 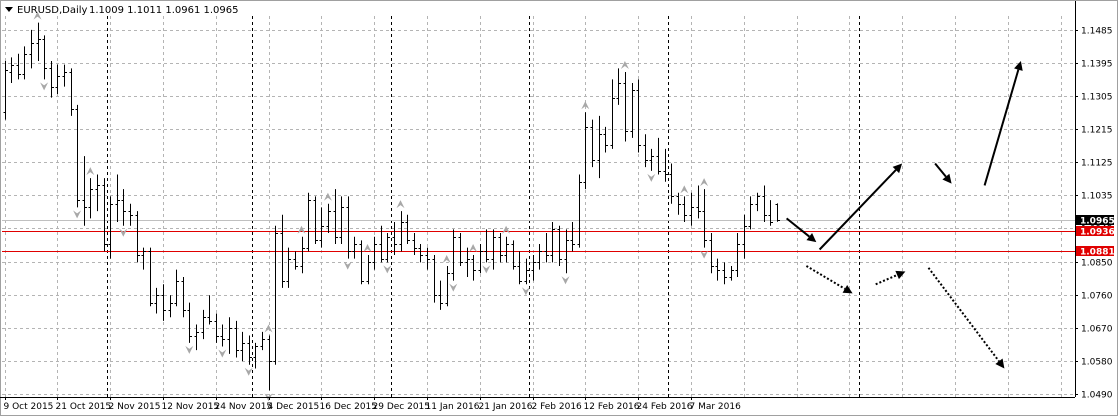 I want to click on time-tick-label: 21 Oct 2015, so click(x=84, y=407).